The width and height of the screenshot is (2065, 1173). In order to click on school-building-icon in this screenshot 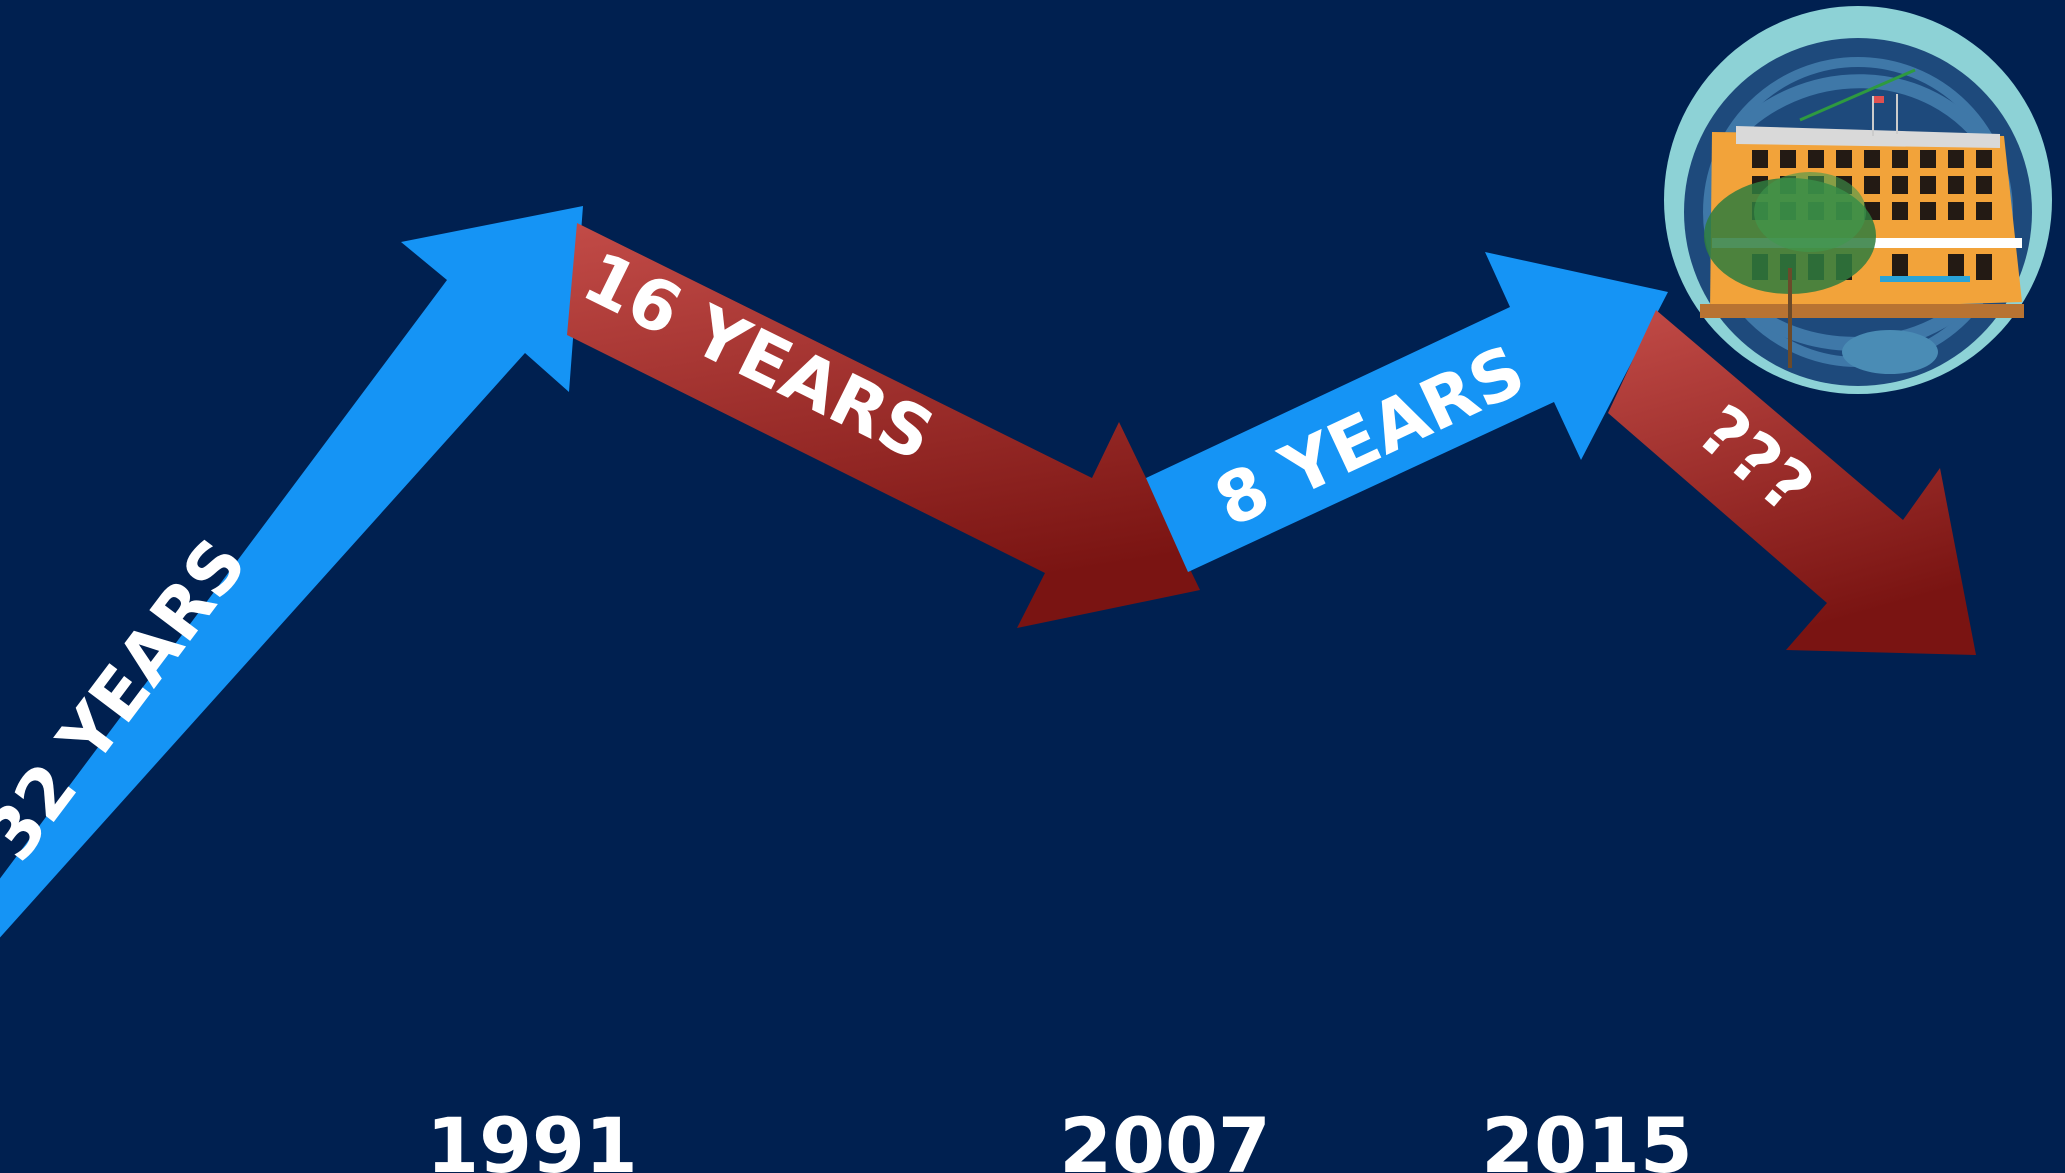, I will do `click(1858, 200)`.